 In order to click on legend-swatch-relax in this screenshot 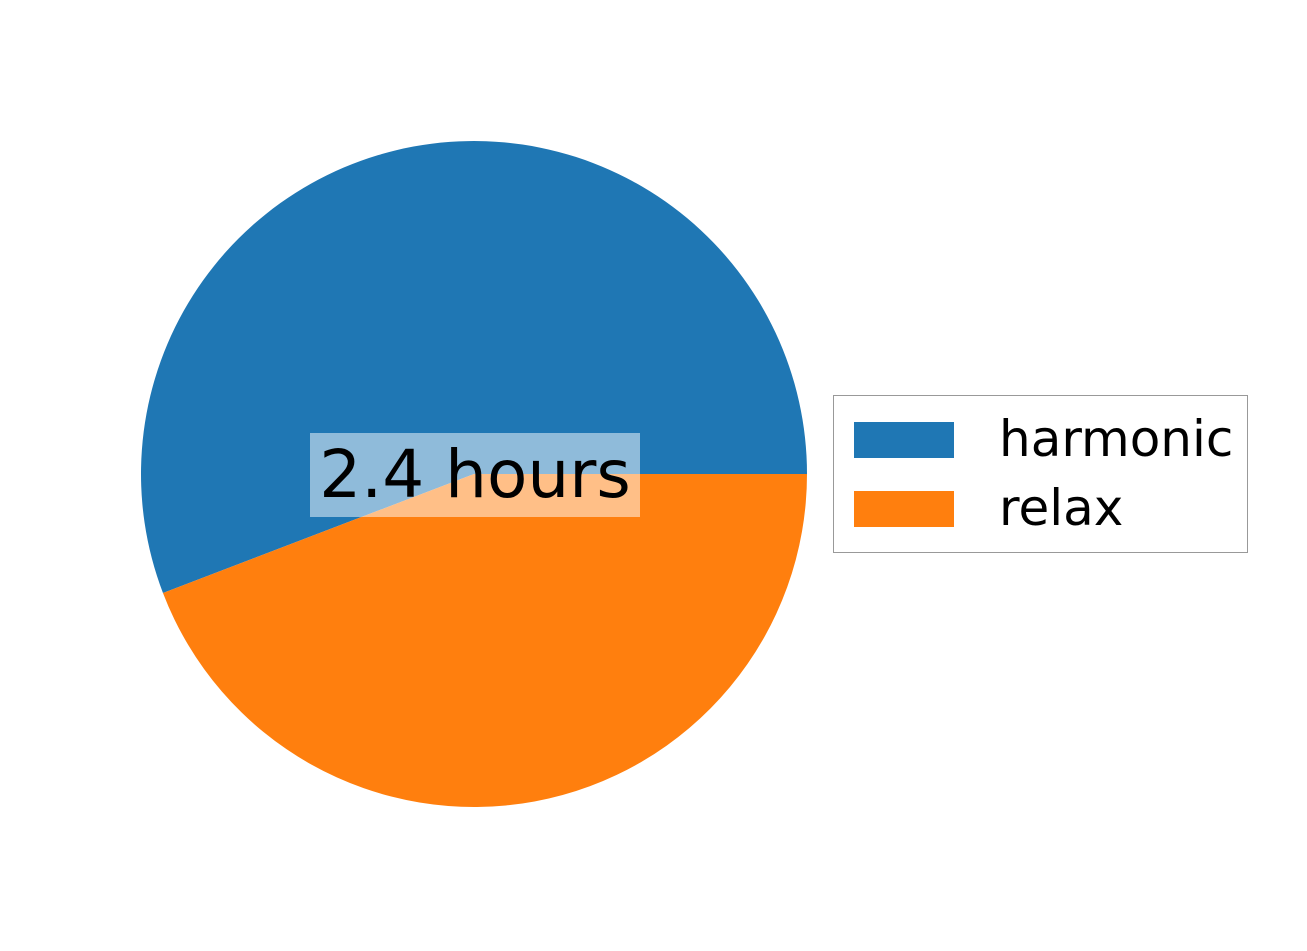, I will do `click(904, 508)`.